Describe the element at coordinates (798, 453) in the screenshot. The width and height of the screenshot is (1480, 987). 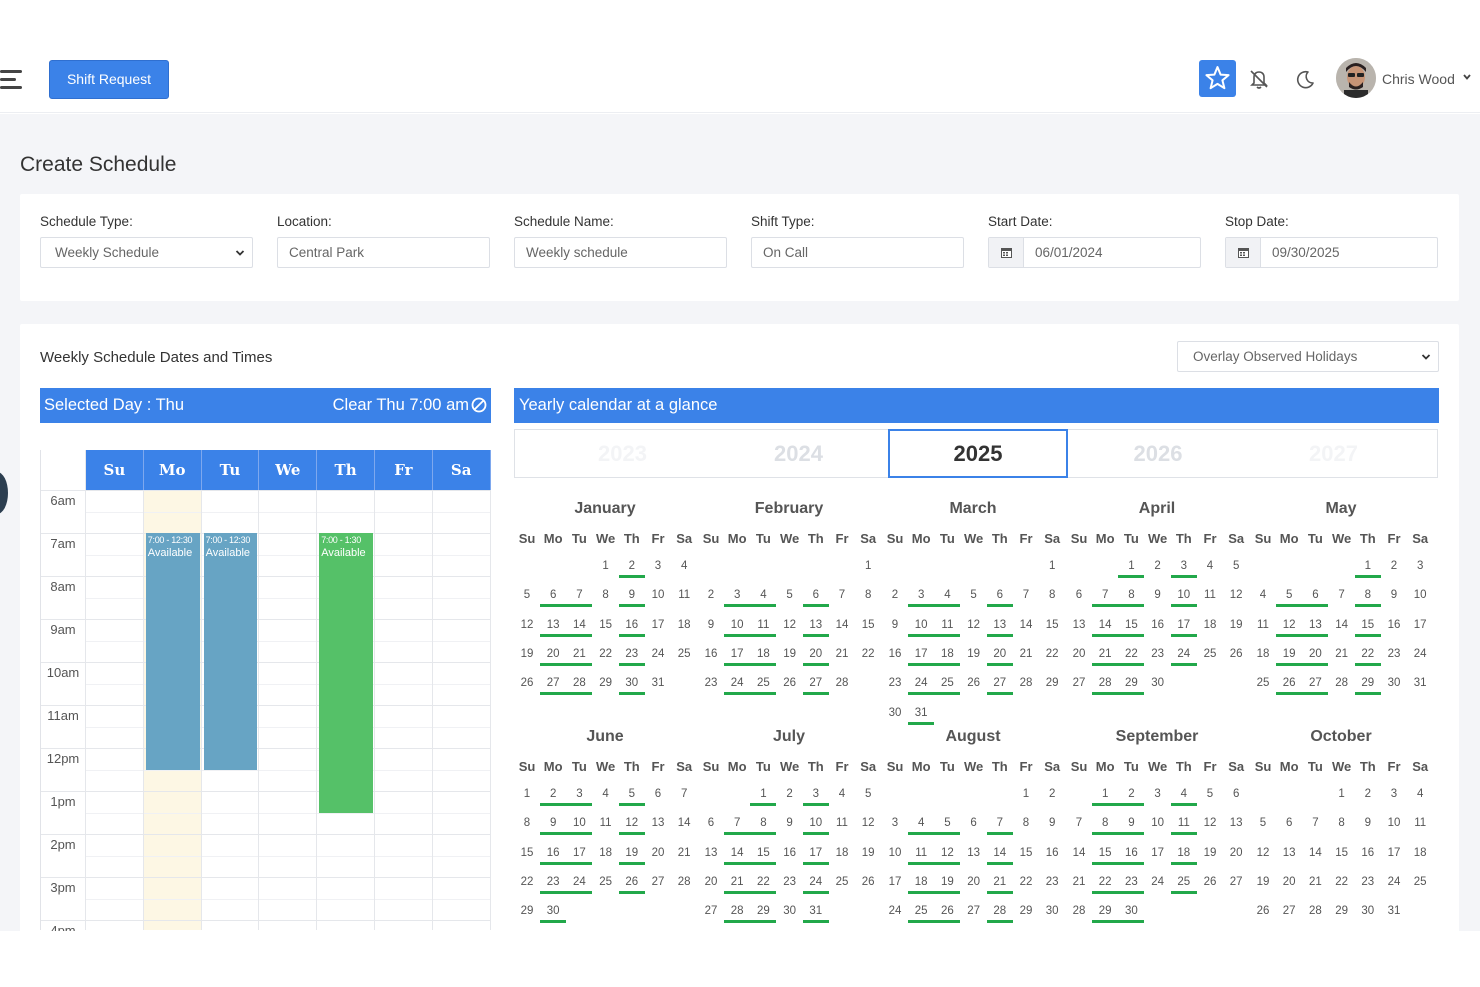
I see `year-tab-2024: 2024` at that location.